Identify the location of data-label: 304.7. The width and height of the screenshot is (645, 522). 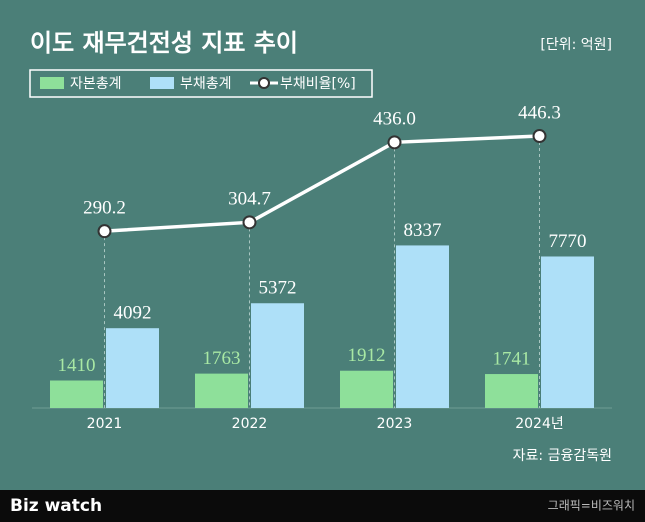
(249, 199).